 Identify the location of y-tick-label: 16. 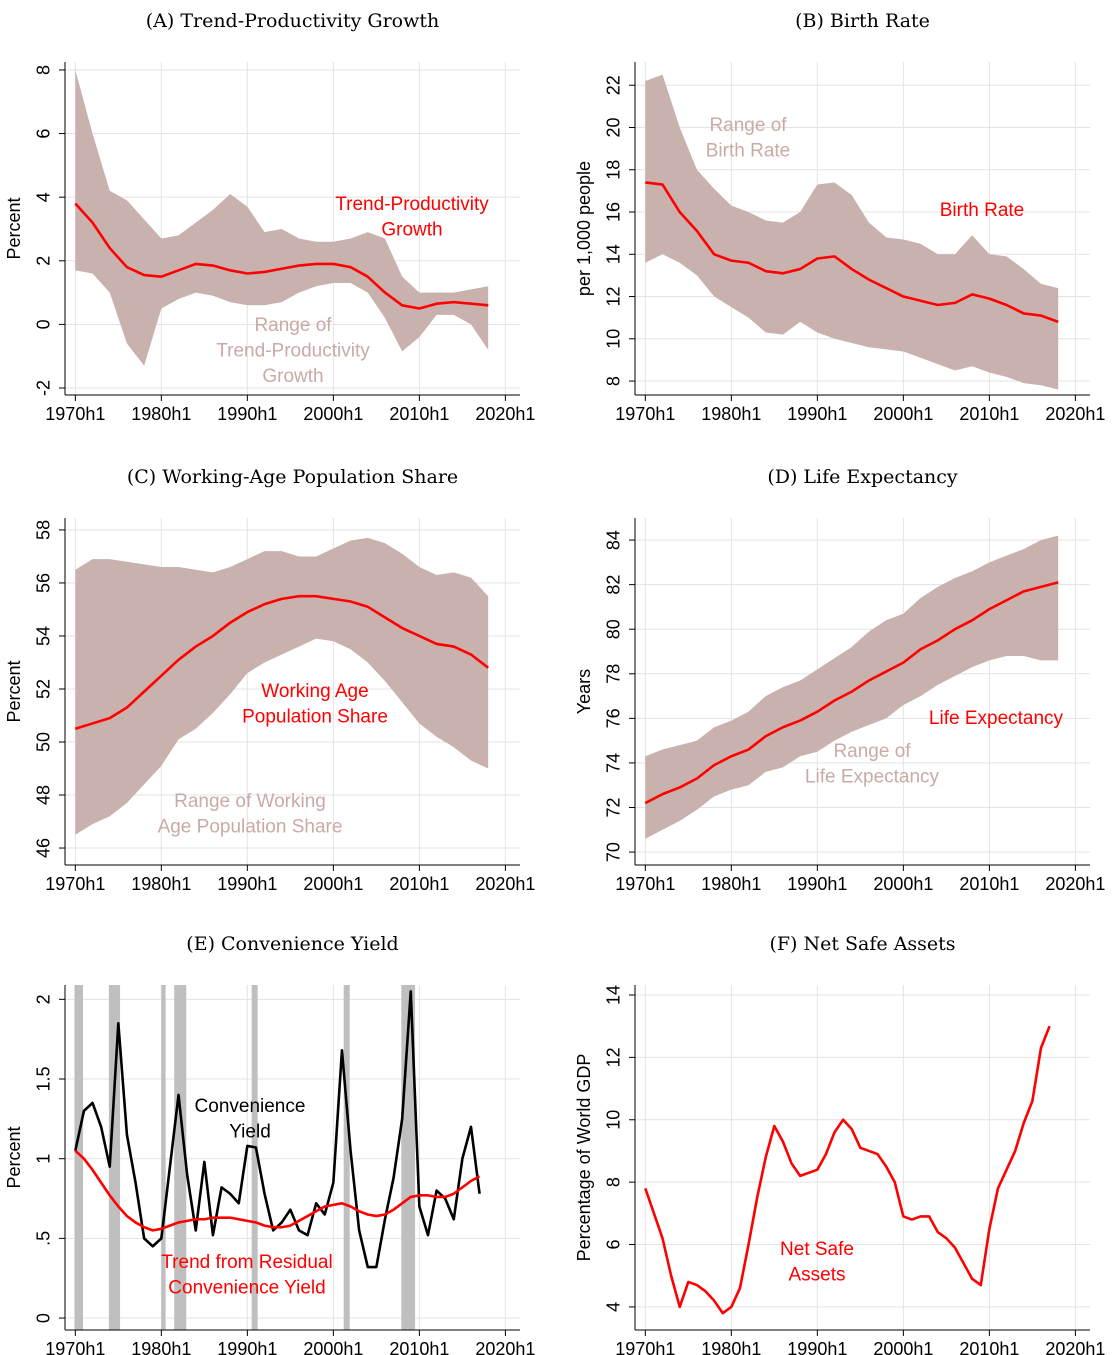
(614, 212).